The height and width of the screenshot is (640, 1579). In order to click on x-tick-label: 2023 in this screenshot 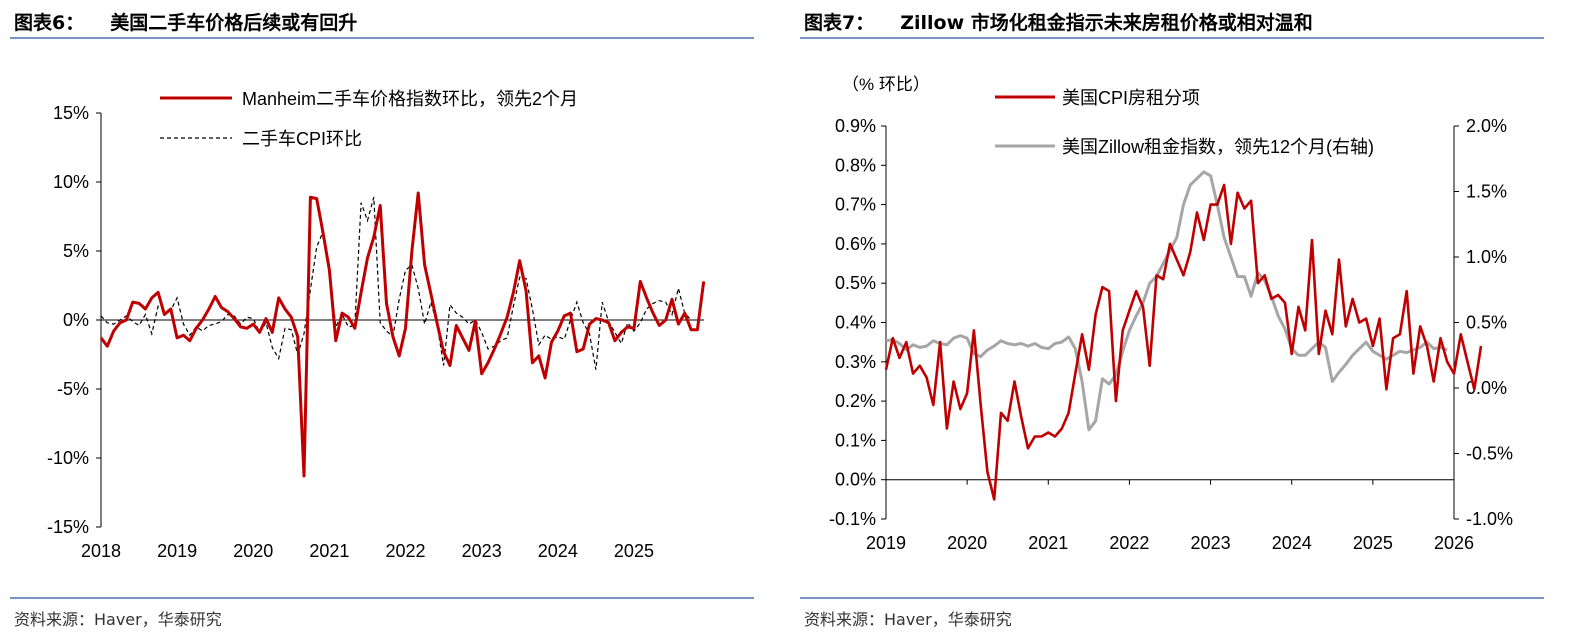, I will do `click(482, 551)`.